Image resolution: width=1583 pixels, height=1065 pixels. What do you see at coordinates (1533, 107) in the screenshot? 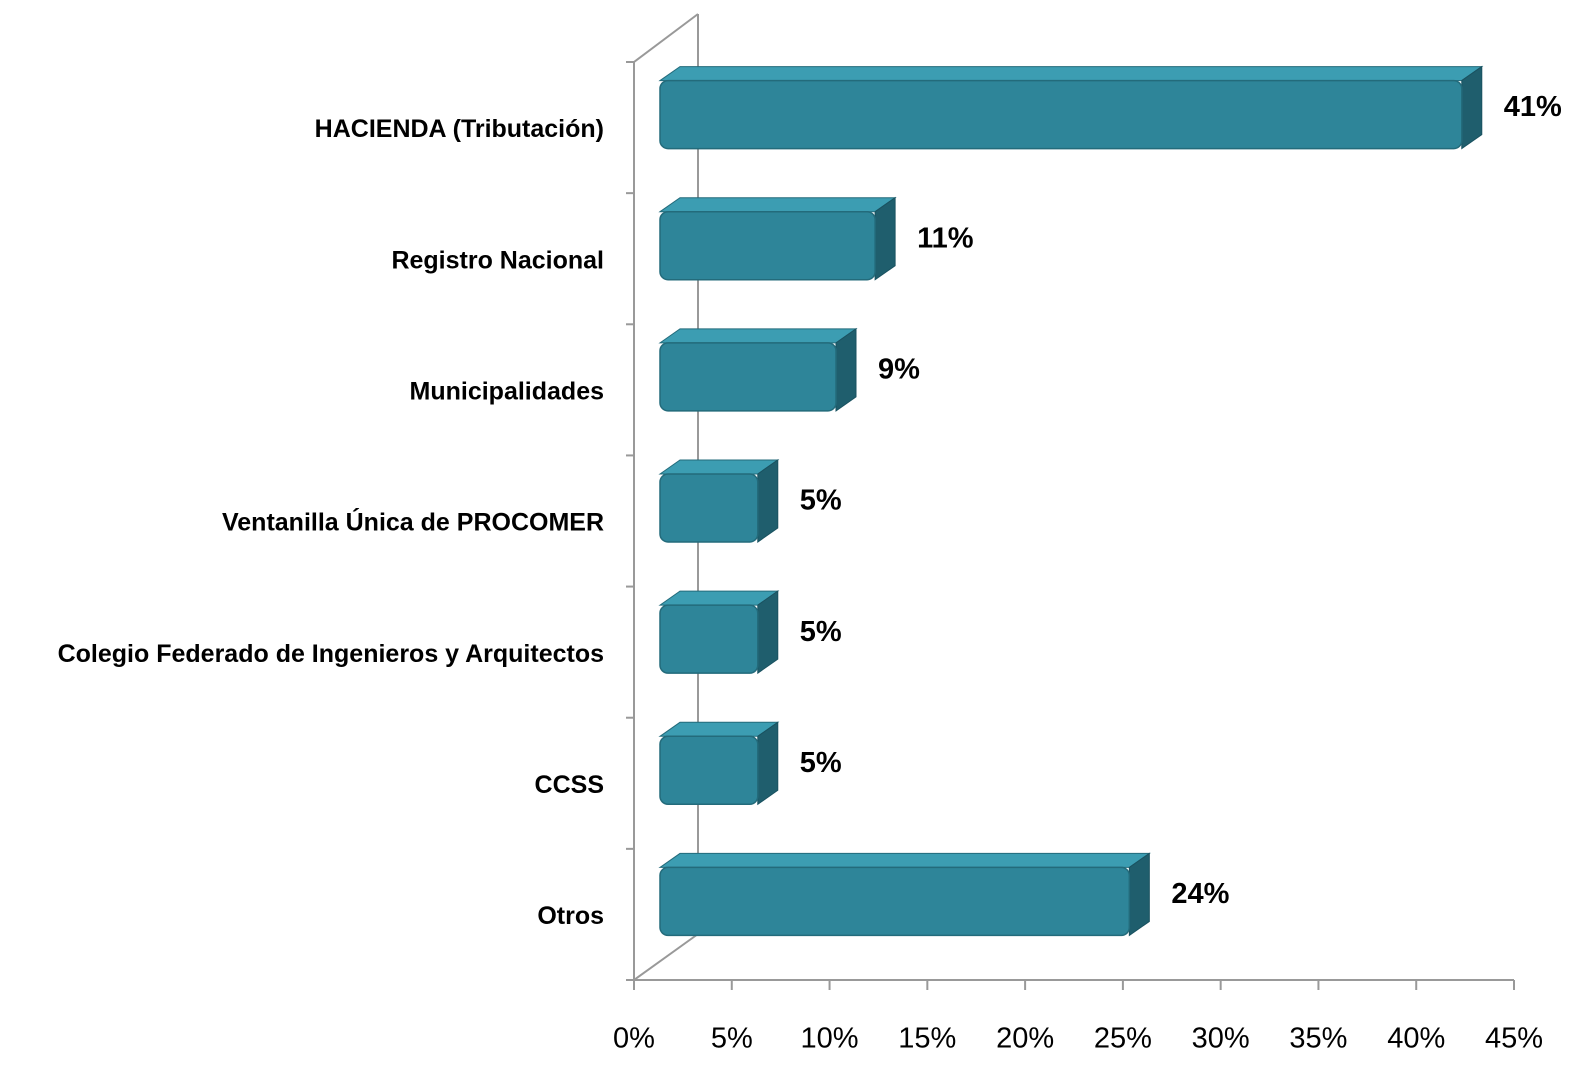
I see `value-label: 41%` at bounding box center [1533, 107].